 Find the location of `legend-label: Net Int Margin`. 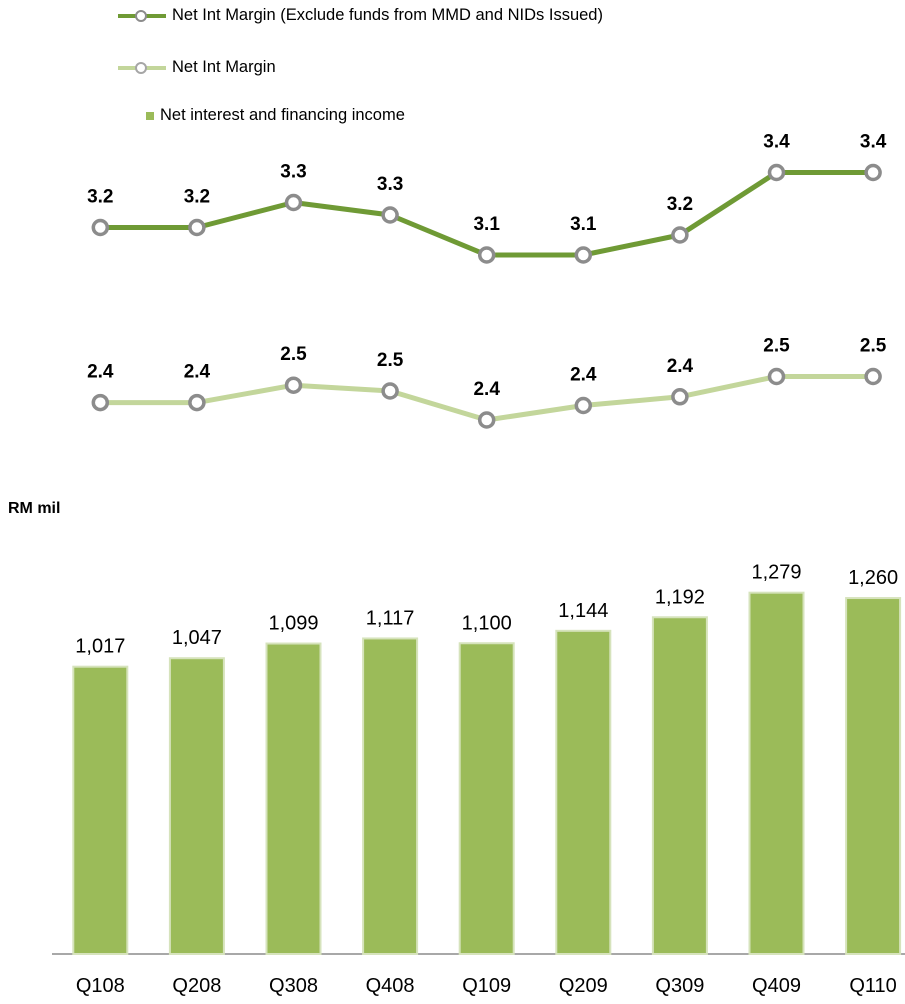

legend-label: Net Int Margin is located at coordinates (224, 67).